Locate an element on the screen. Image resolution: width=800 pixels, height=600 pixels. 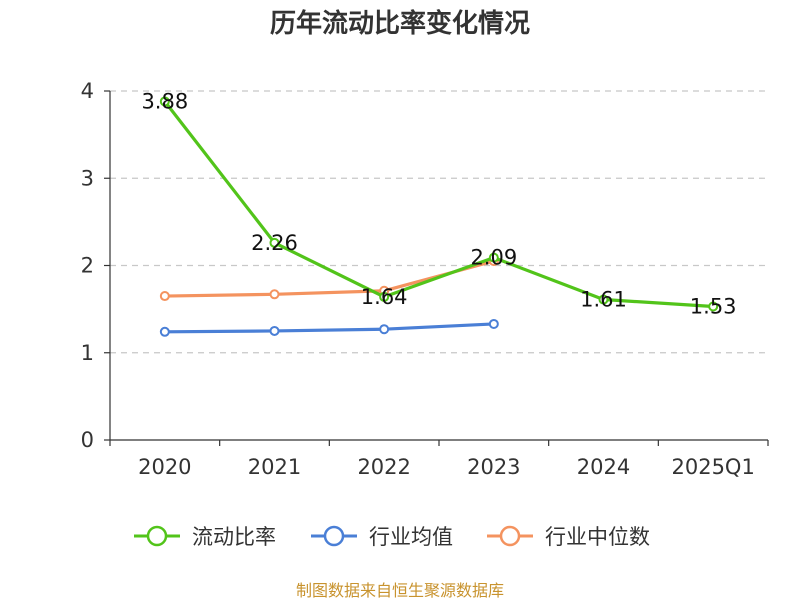
legend-item: 流动比率 is located at coordinates (205, 537).